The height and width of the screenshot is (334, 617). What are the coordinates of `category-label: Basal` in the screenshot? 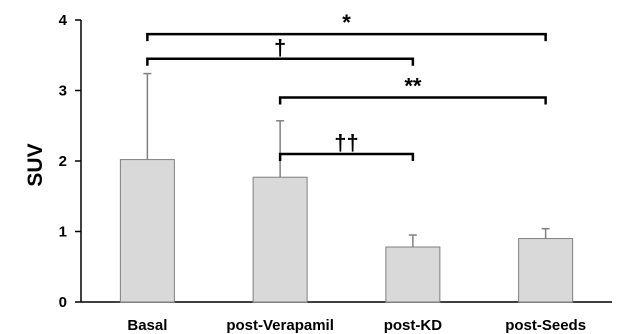 It's located at (147, 325).